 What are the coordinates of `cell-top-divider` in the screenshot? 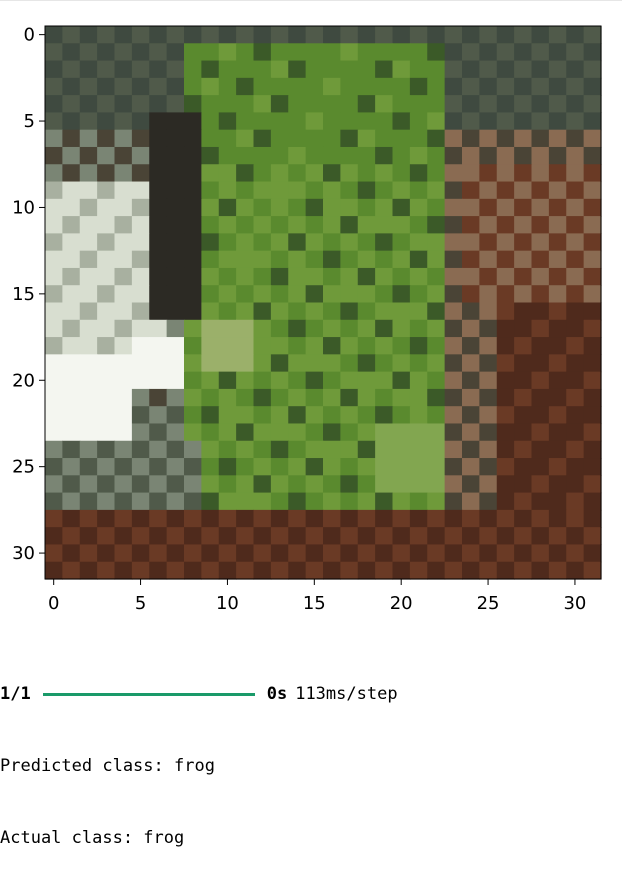 It's located at (311, 0).